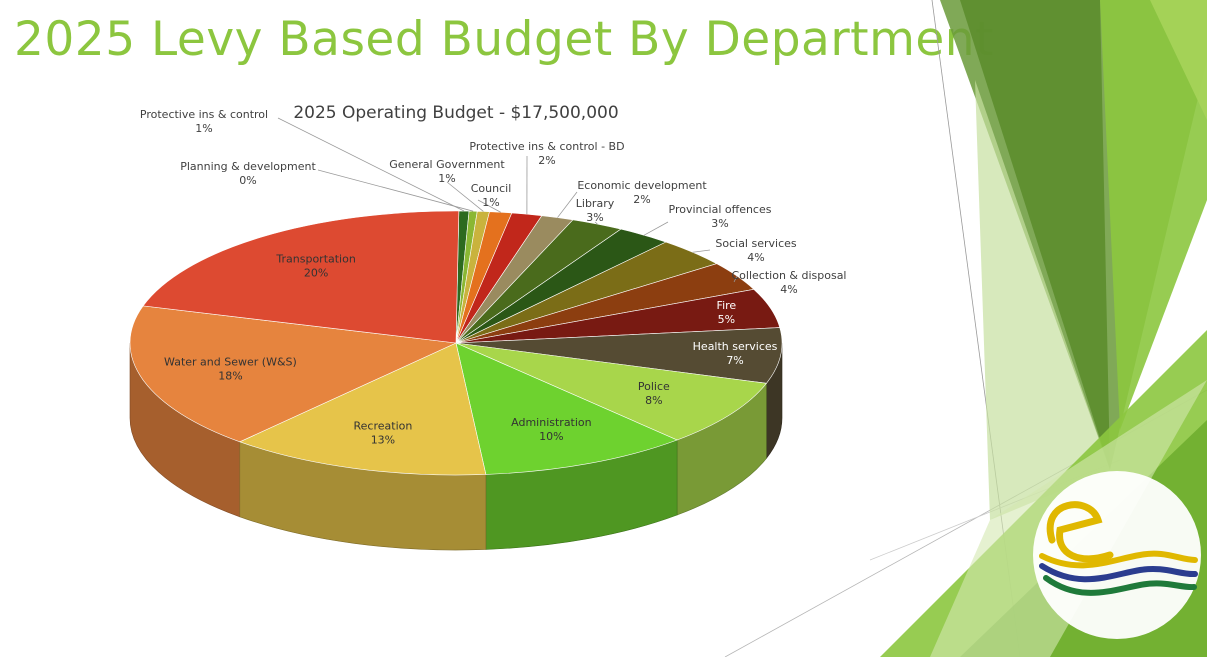 The height and width of the screenshot is (657, 1207). Describe the element at coordinates (247, 180) in the screenshot. I see `slice-label-percent: 0%` at that location.